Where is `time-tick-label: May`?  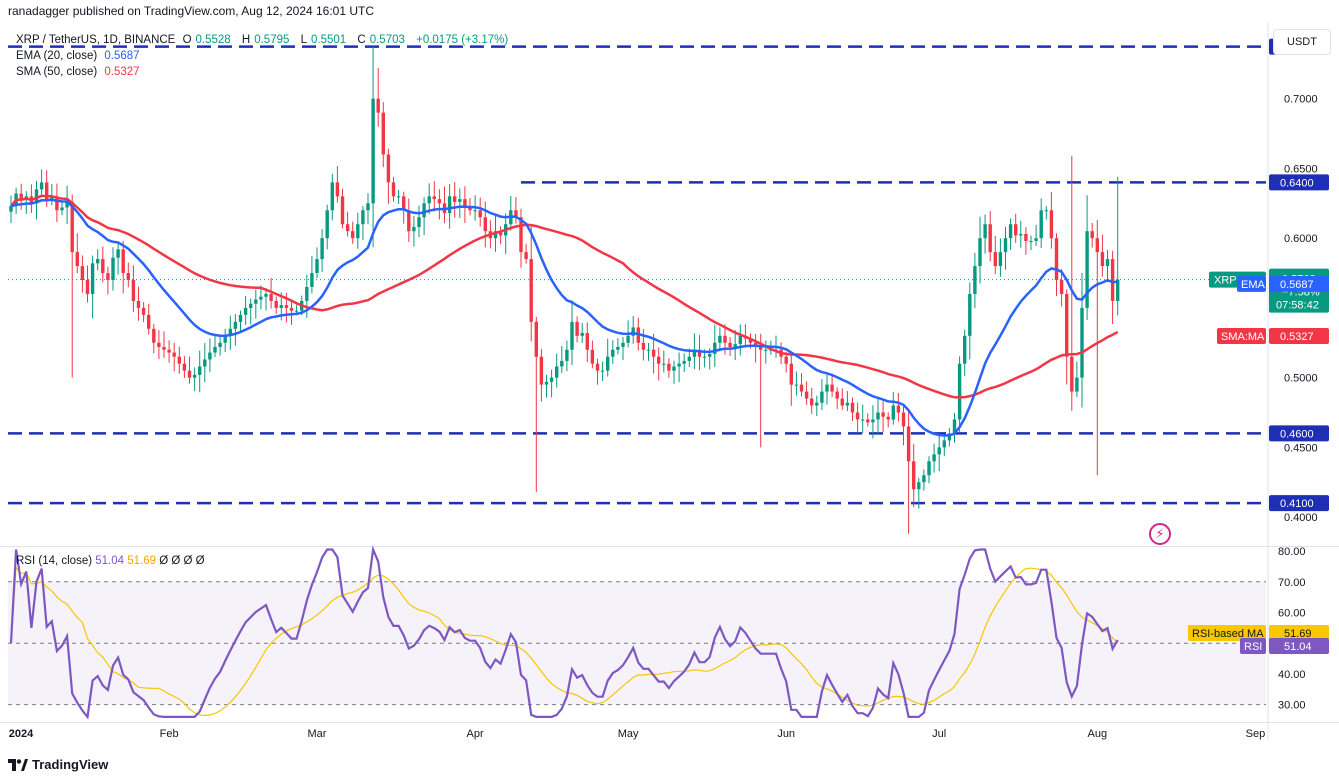
time-tick-label: May is located at coordinates (628, 734).